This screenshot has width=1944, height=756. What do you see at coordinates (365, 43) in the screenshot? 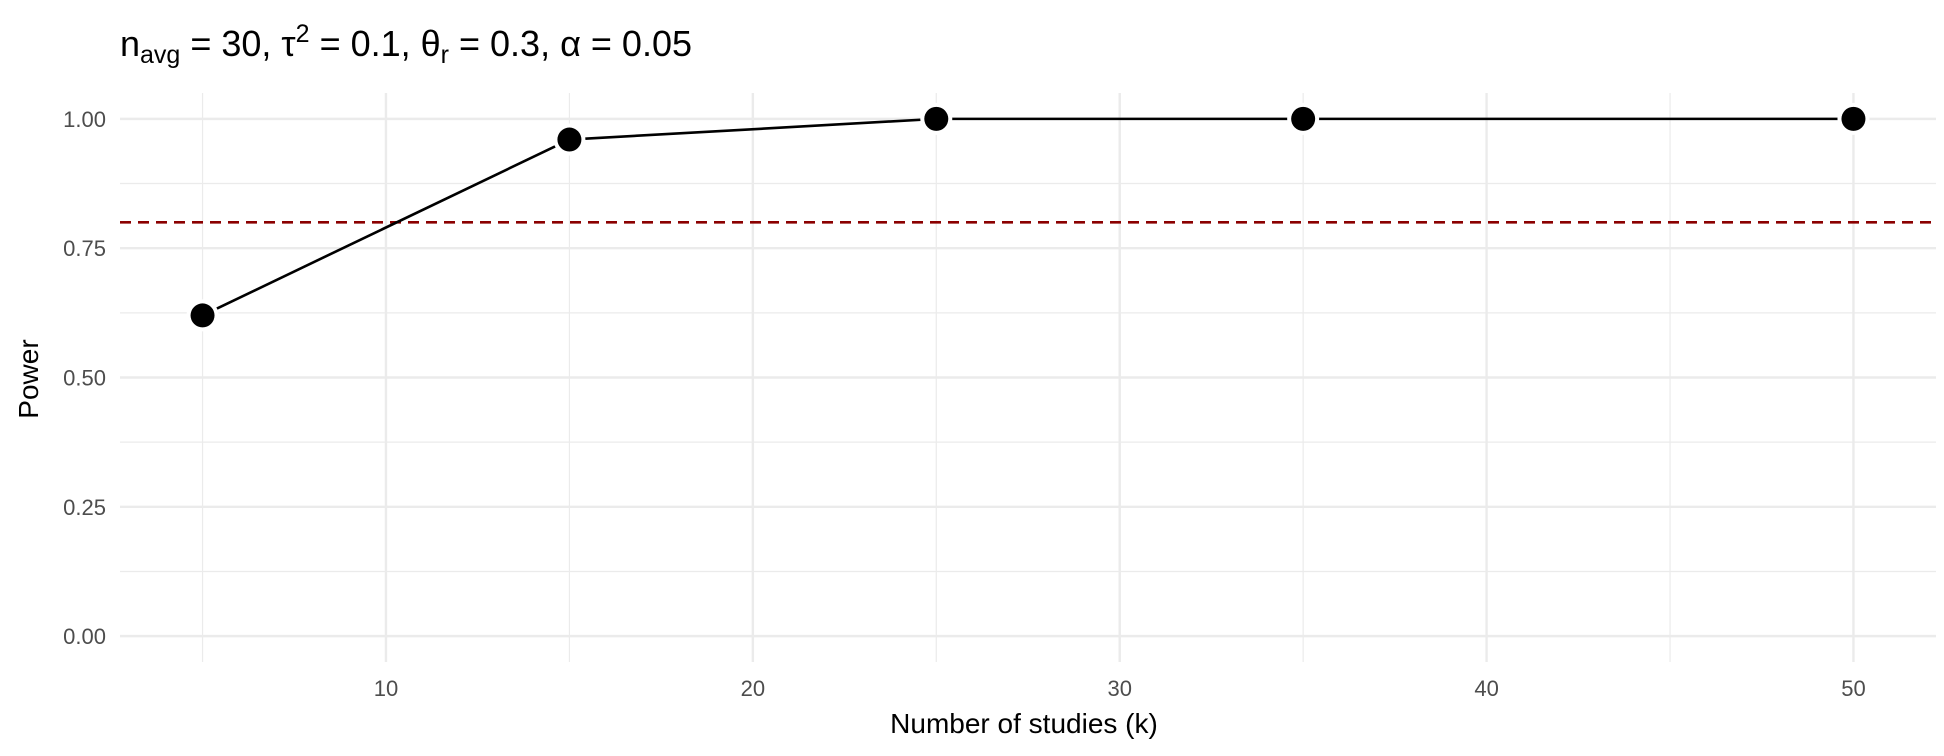
I see `chart-title-part: = 0.1,` at bounding box center [365, 43].